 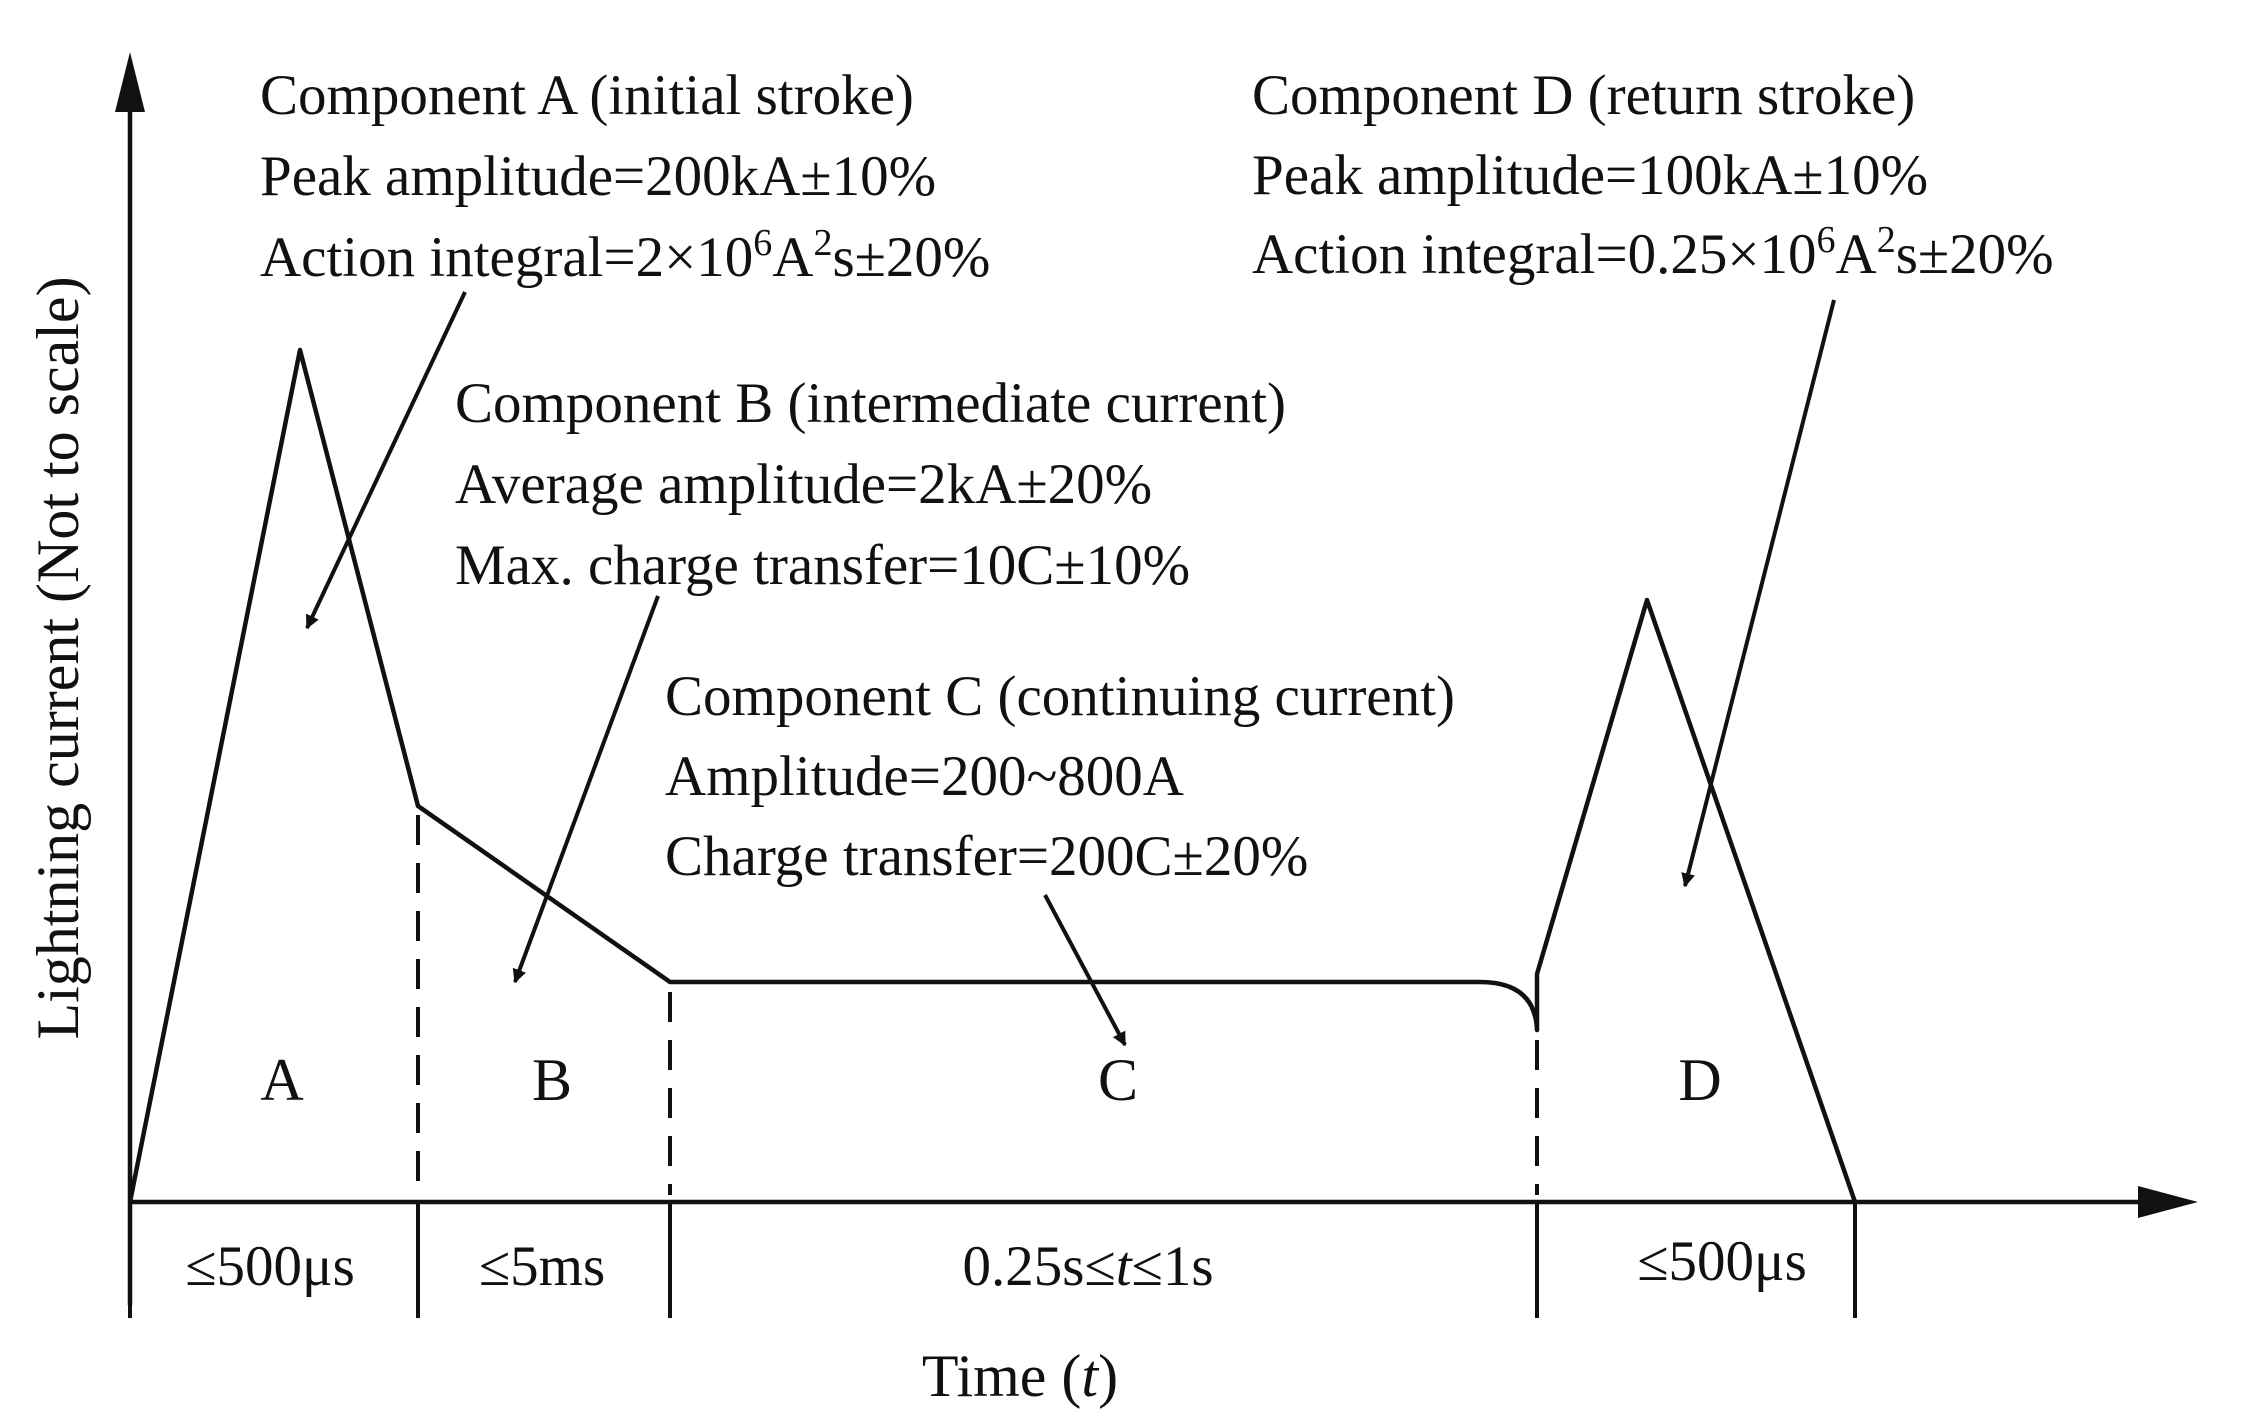 What do you see at coordinates (1699, 1080) in the screenshot?
I see `segment-label-d: D` at bounding box center [1699, 1080].